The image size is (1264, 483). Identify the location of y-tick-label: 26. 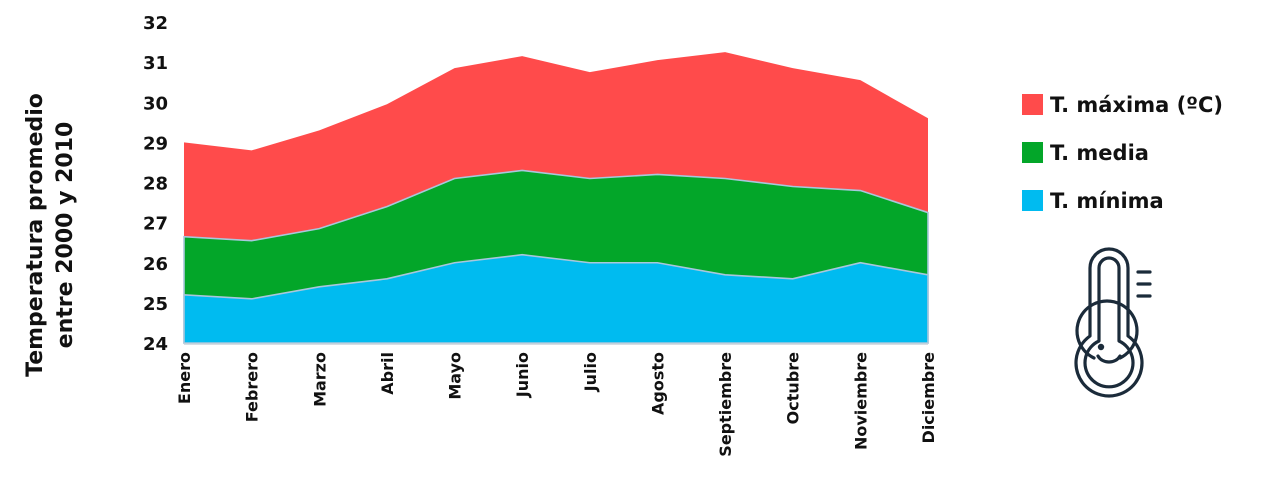
(155, 264).